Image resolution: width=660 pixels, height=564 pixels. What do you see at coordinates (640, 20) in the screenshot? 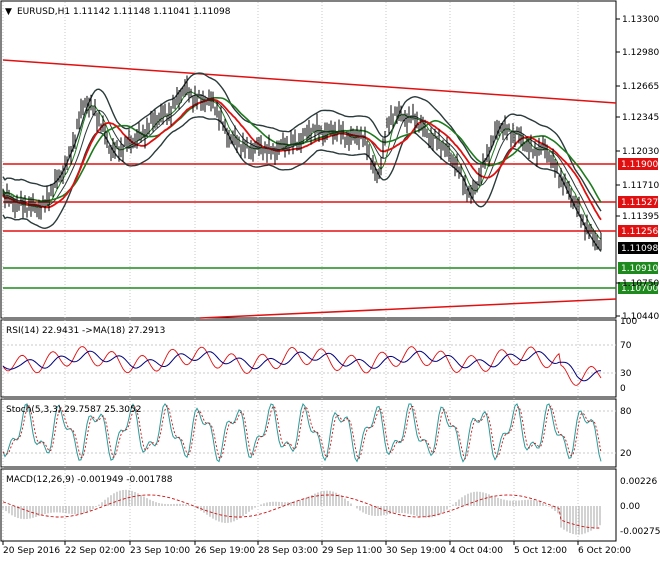
I see `price-axis-label: 1.13300` at bounding box center [640, 20].